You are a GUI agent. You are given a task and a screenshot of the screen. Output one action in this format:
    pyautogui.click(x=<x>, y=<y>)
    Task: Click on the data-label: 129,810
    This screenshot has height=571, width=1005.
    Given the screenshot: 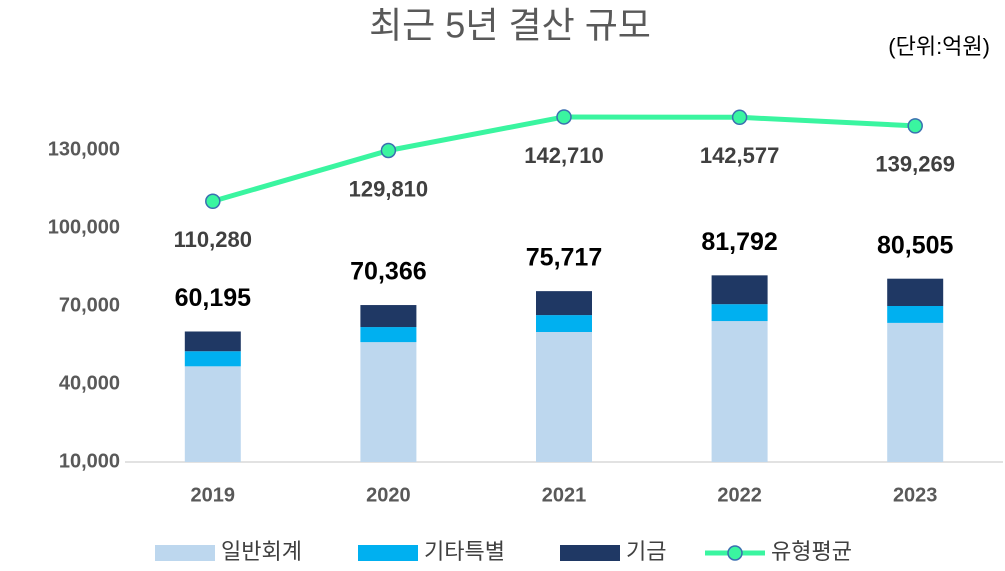 What is the action you would take?
    pyautogui.click(x=389, y=188)
    